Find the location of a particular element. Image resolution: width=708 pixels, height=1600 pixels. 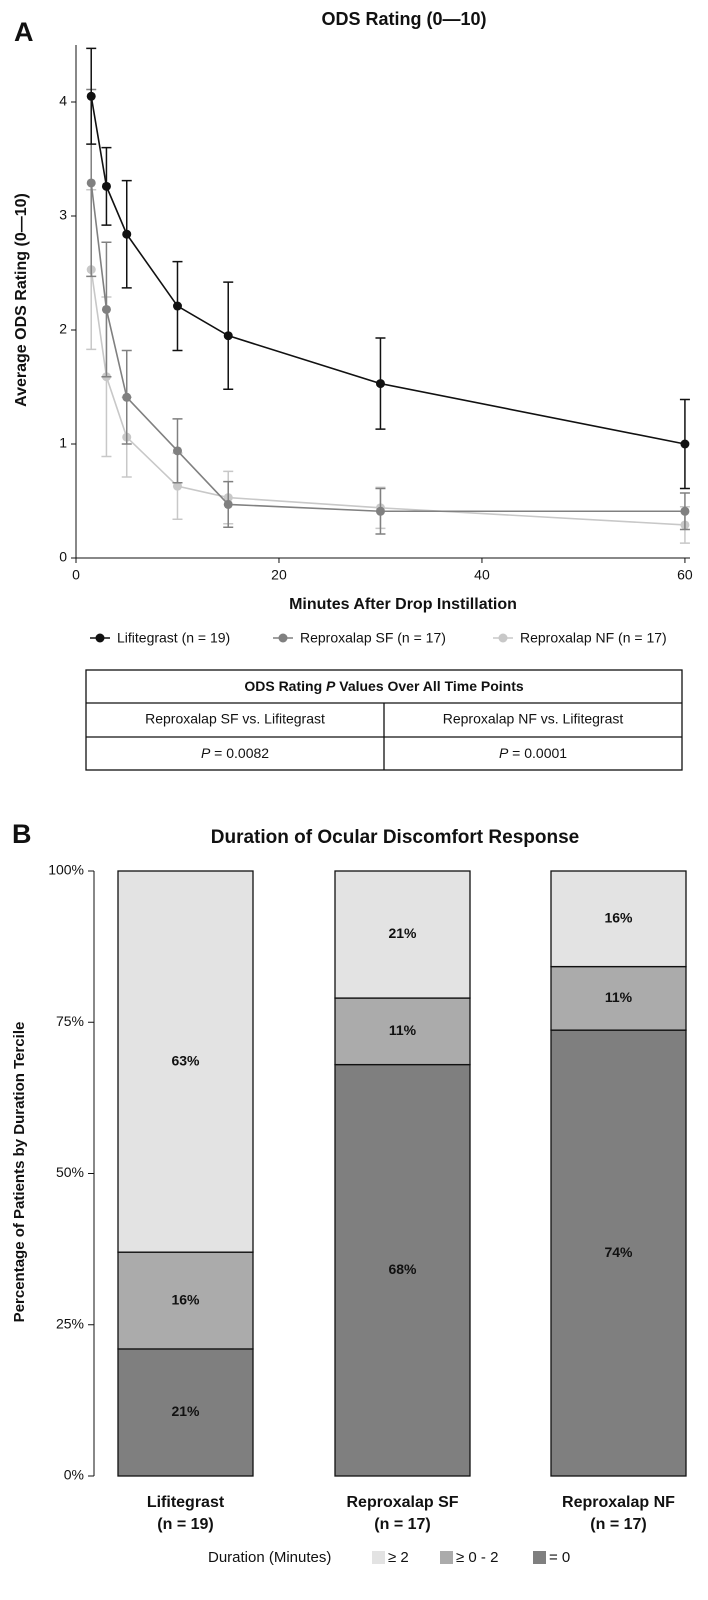

y-axis-label: Average ODS Rating (0—10) is located at coordinates (21, 300).